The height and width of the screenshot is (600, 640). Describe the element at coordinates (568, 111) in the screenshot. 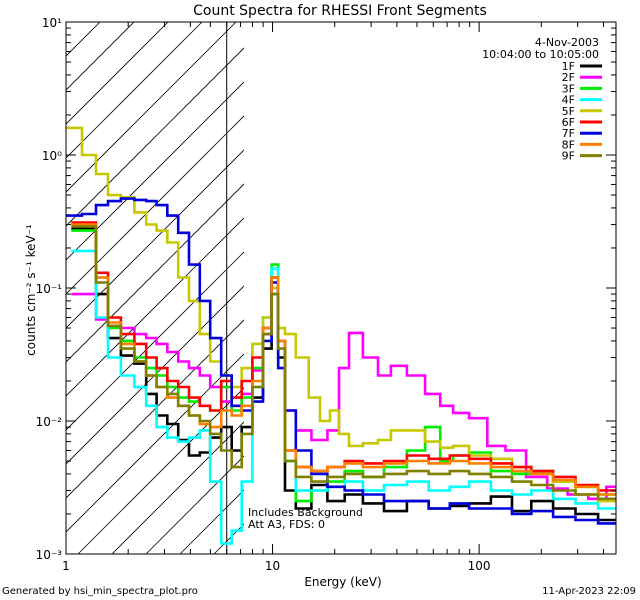

I see `legend-label-5F: 5F` at that location.